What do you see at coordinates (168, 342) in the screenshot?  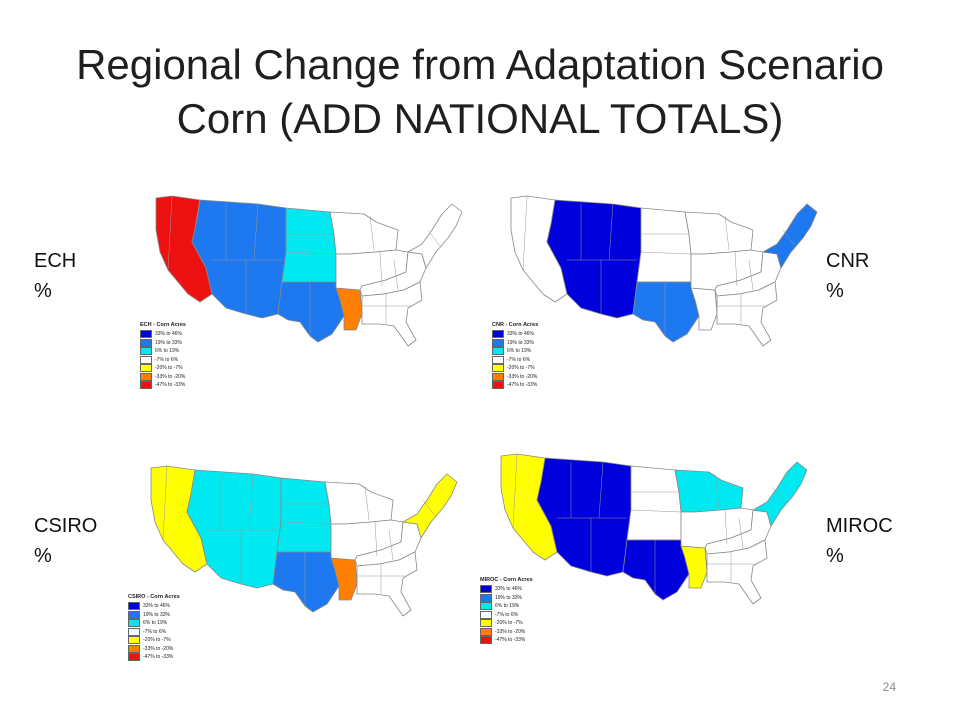 I see `ech-legend-label: 19% to 33%` at bounding box center [168, 342].